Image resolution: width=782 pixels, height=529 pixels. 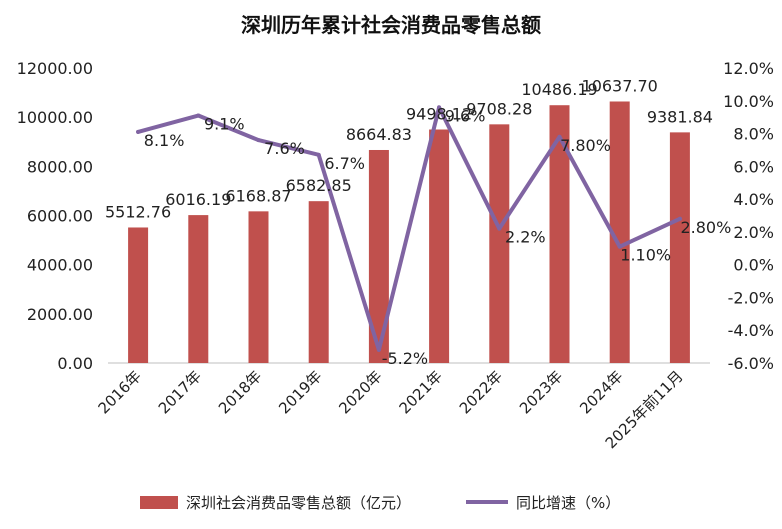 I want to click on bar-value-label: 6582.85, so click(x=319, y=185).